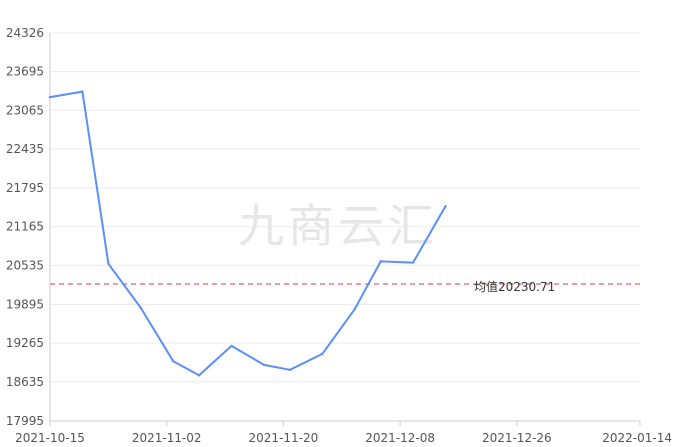 The height and width of the screenshot is (447, 677). I want to click on y-tick-label: 17995, so click(25, 421).